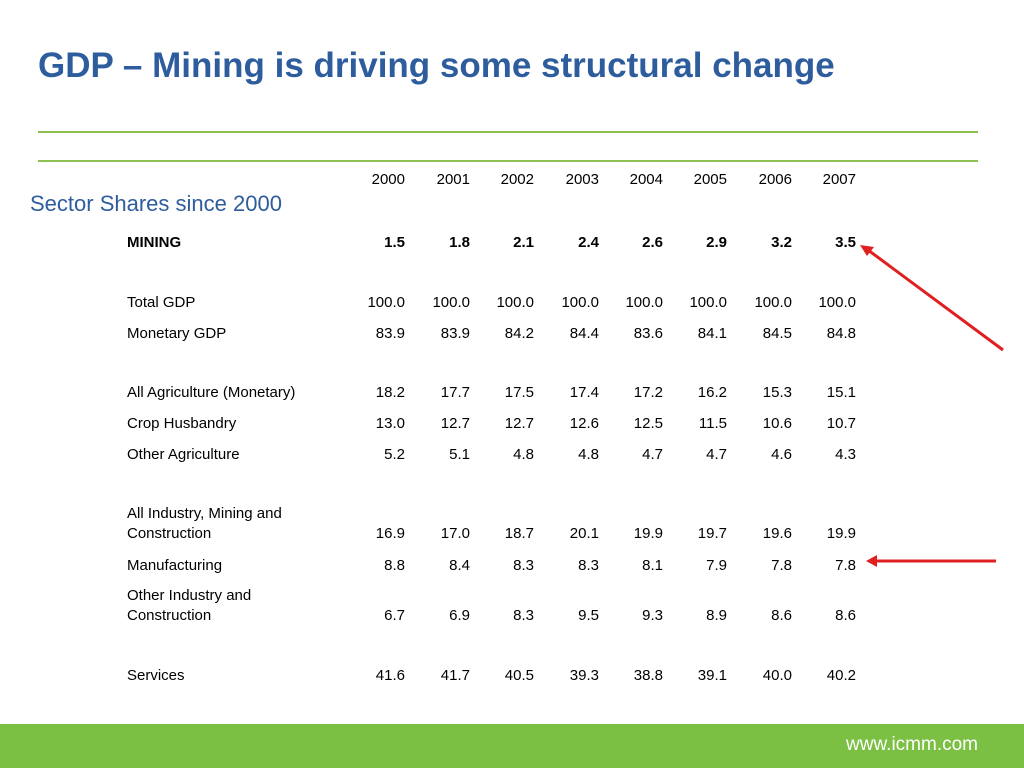 The height and width of the screenshot is (768, 1024). Describe the element at coordinates (156, 675) in the screenshot. I see `row-label: Services` at that location.